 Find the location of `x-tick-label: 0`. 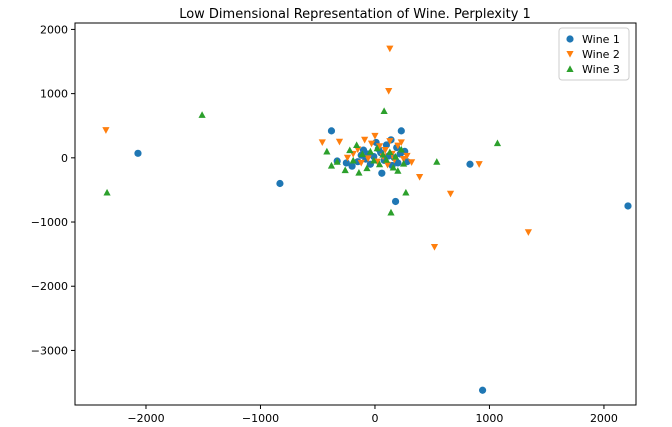

x-tick-label: 0 is located at coordinates (374, 418).